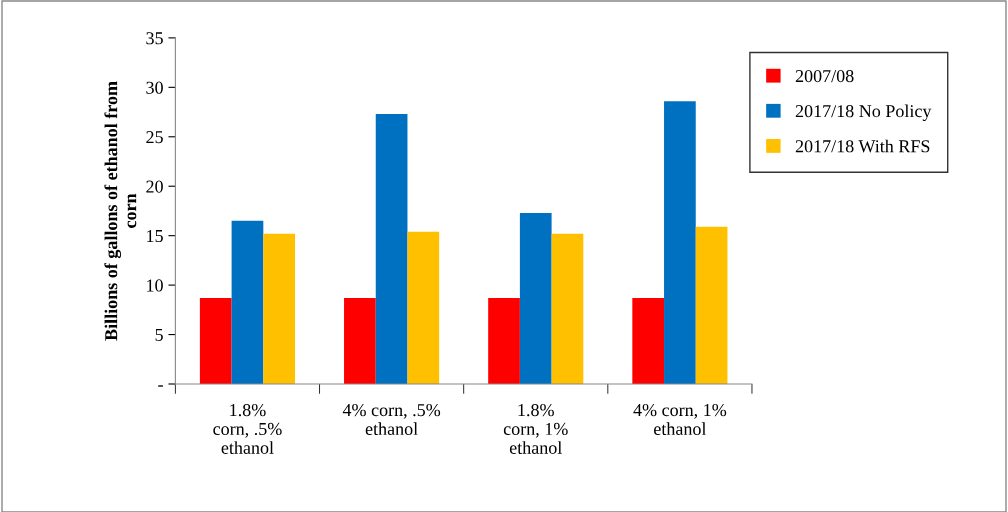  What do you see at coordinates (824, 76) in the screenshot?
I see `legend-label: 2007/08` at bounding box center [824, 76].